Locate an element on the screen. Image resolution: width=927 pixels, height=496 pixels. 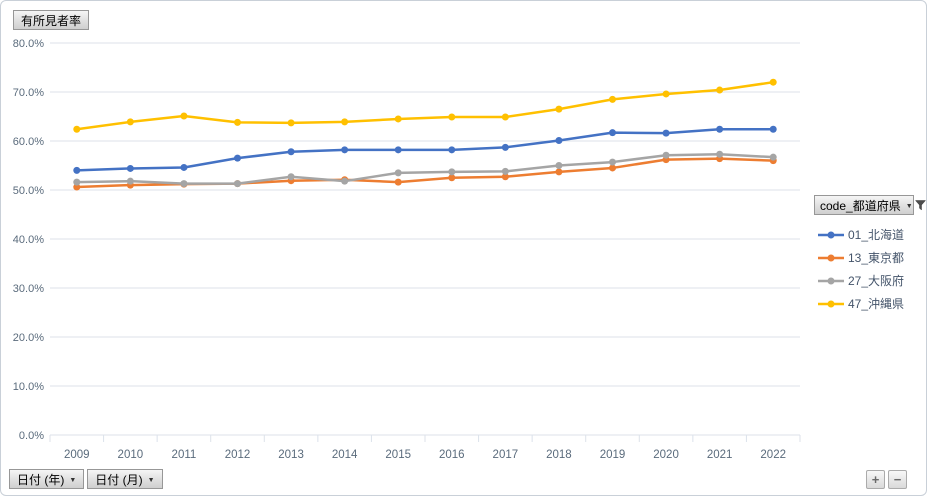
collapse-field-button: − is located at coordinates (897, 479).